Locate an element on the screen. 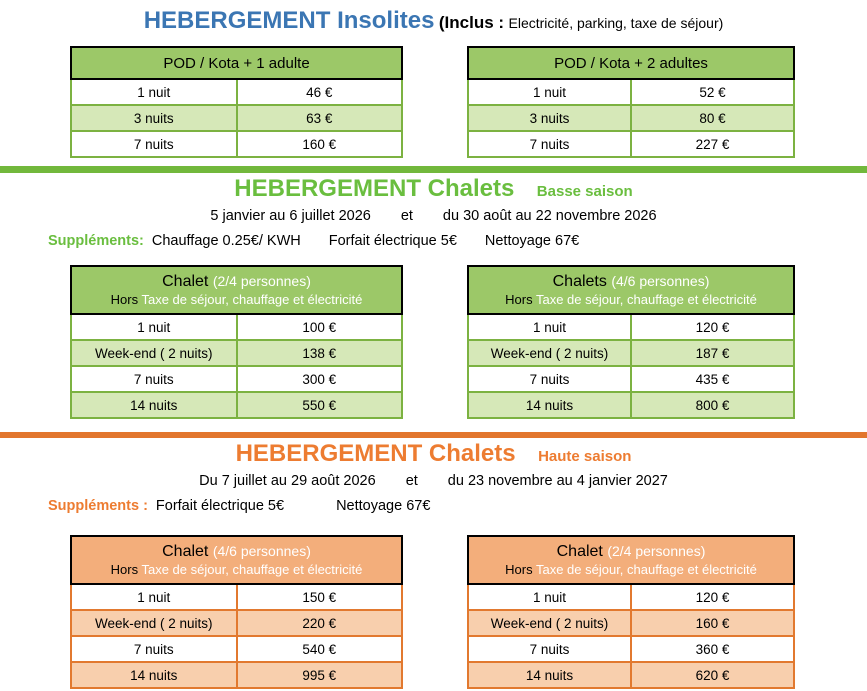  price-cell: 220 € is located at coordinates (319, 623).